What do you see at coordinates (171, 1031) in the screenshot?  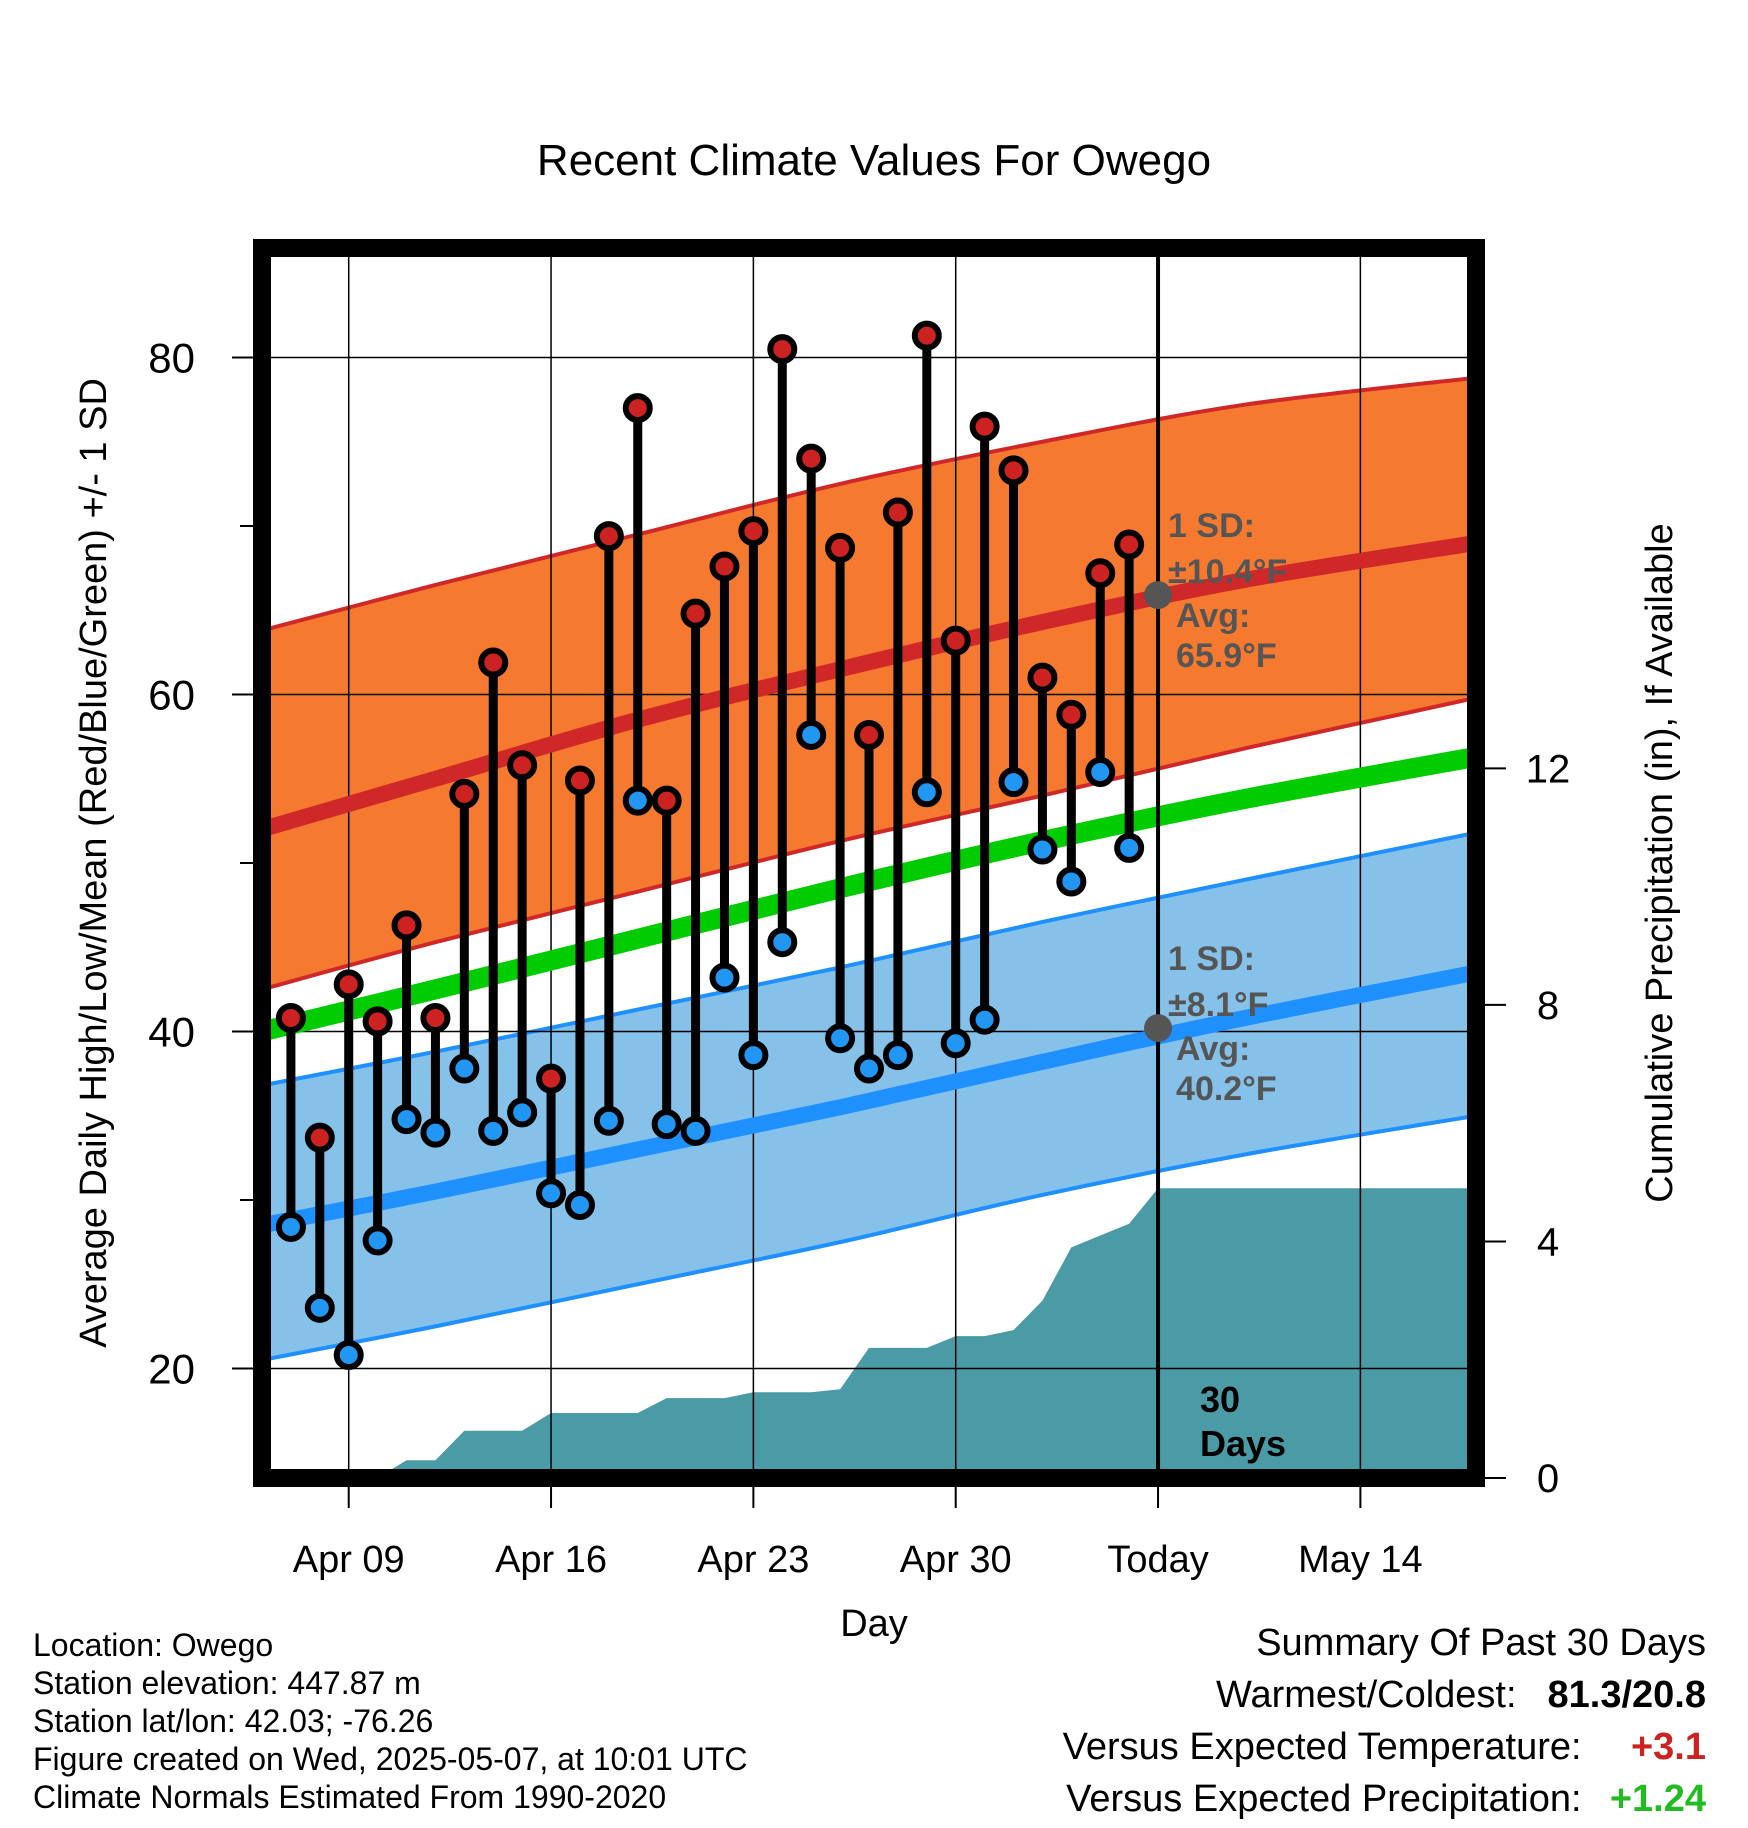 I see `y-tick-label: 40` at bounding box center [171, 1031].